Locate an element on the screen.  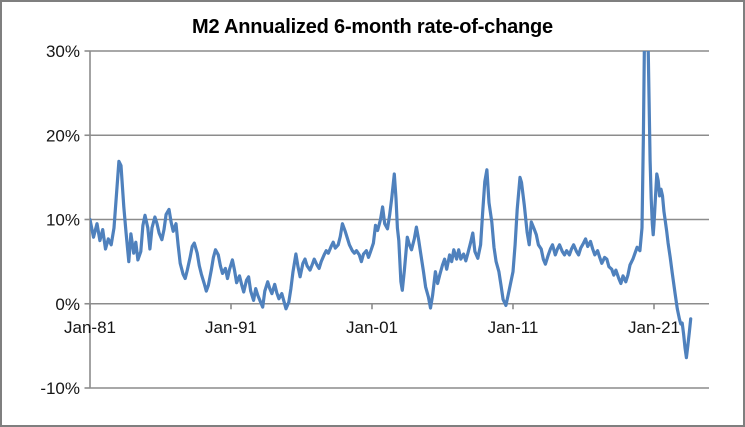
y-tick-label-0%: 0% is located at coordinates (67, 304).